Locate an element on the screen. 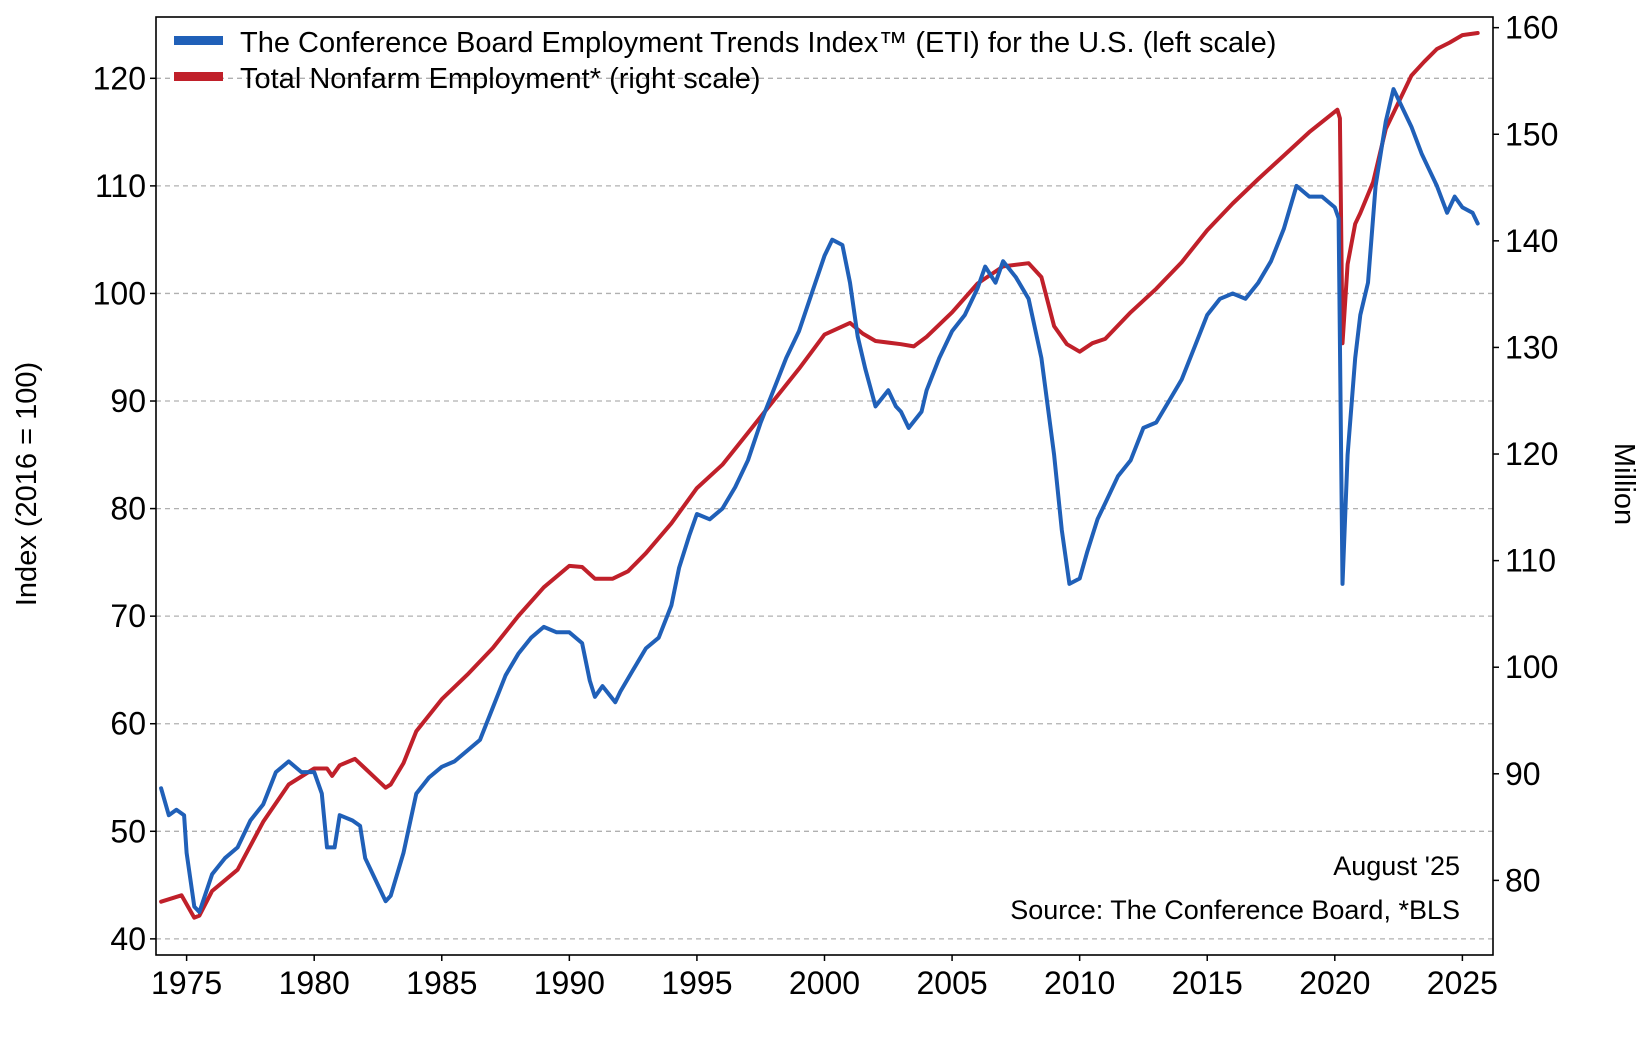 This screenshot has width=1650, height=1054. x-tick-label: 2025 is located at coordinates (1462, 983).